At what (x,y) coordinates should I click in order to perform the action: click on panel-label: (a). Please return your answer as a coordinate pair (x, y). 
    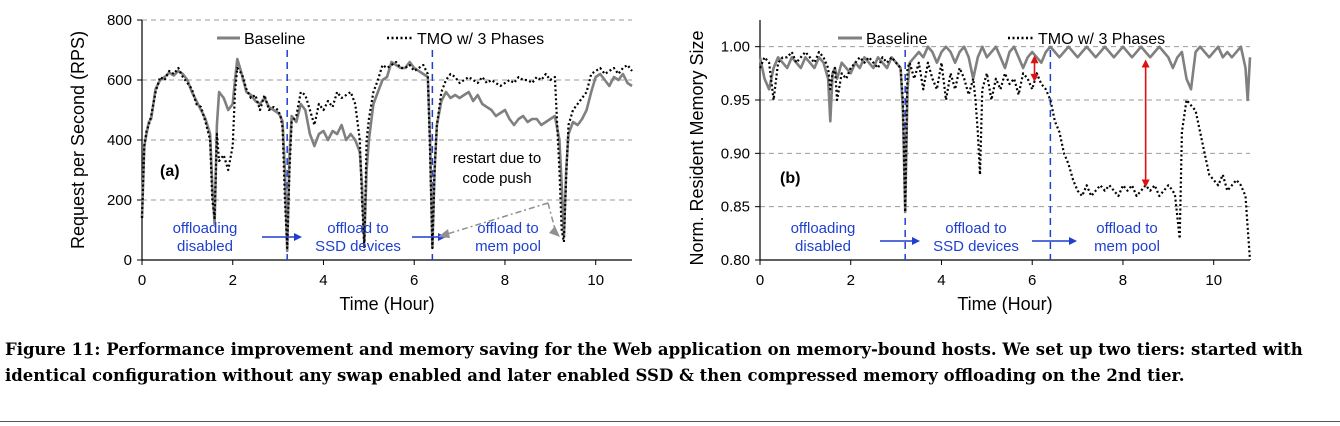
    Looking at the image, I should click on (170, 171).